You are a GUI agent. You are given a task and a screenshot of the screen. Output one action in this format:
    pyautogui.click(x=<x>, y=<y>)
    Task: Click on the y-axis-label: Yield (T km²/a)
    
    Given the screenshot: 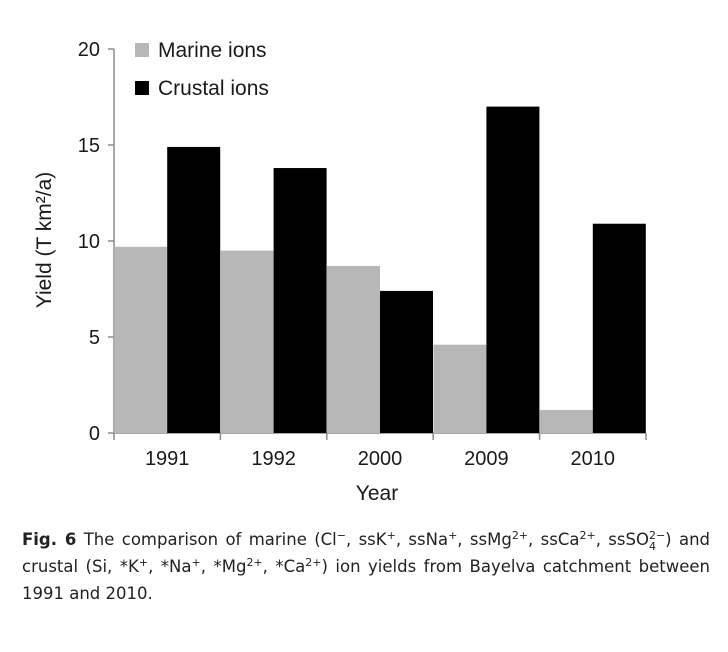 What is the action you would take?
    pyautogui.click(x=44, y=240)
    